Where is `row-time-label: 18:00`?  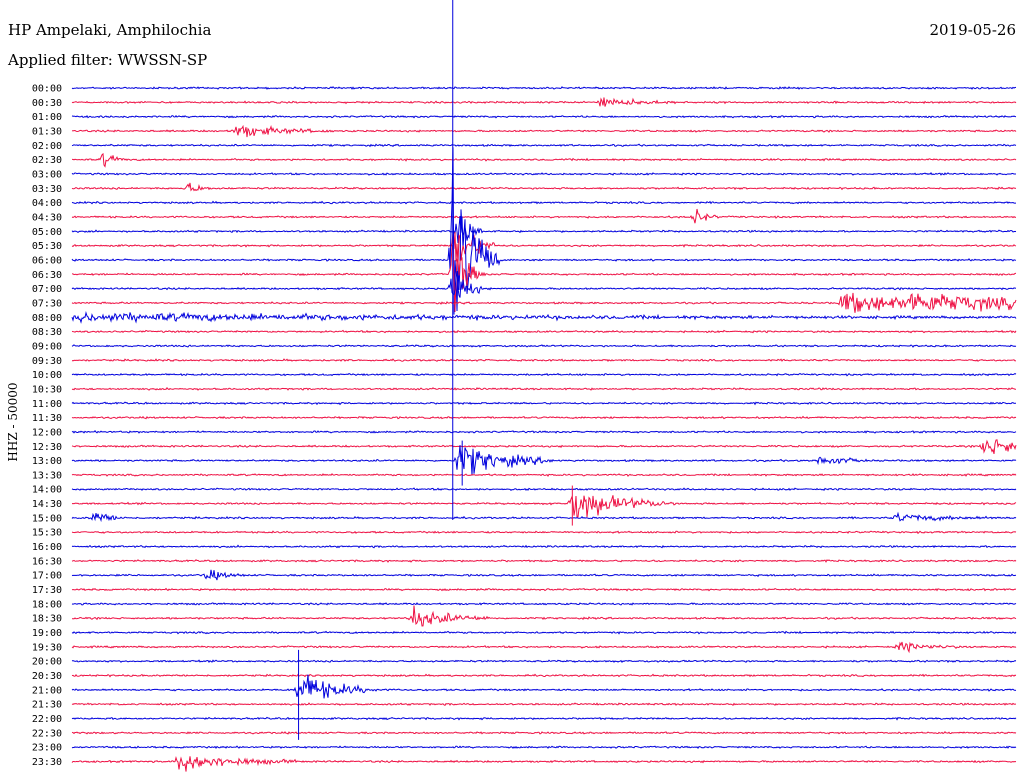
row-time-label: 18:00 is located at coordinates (47, 604).